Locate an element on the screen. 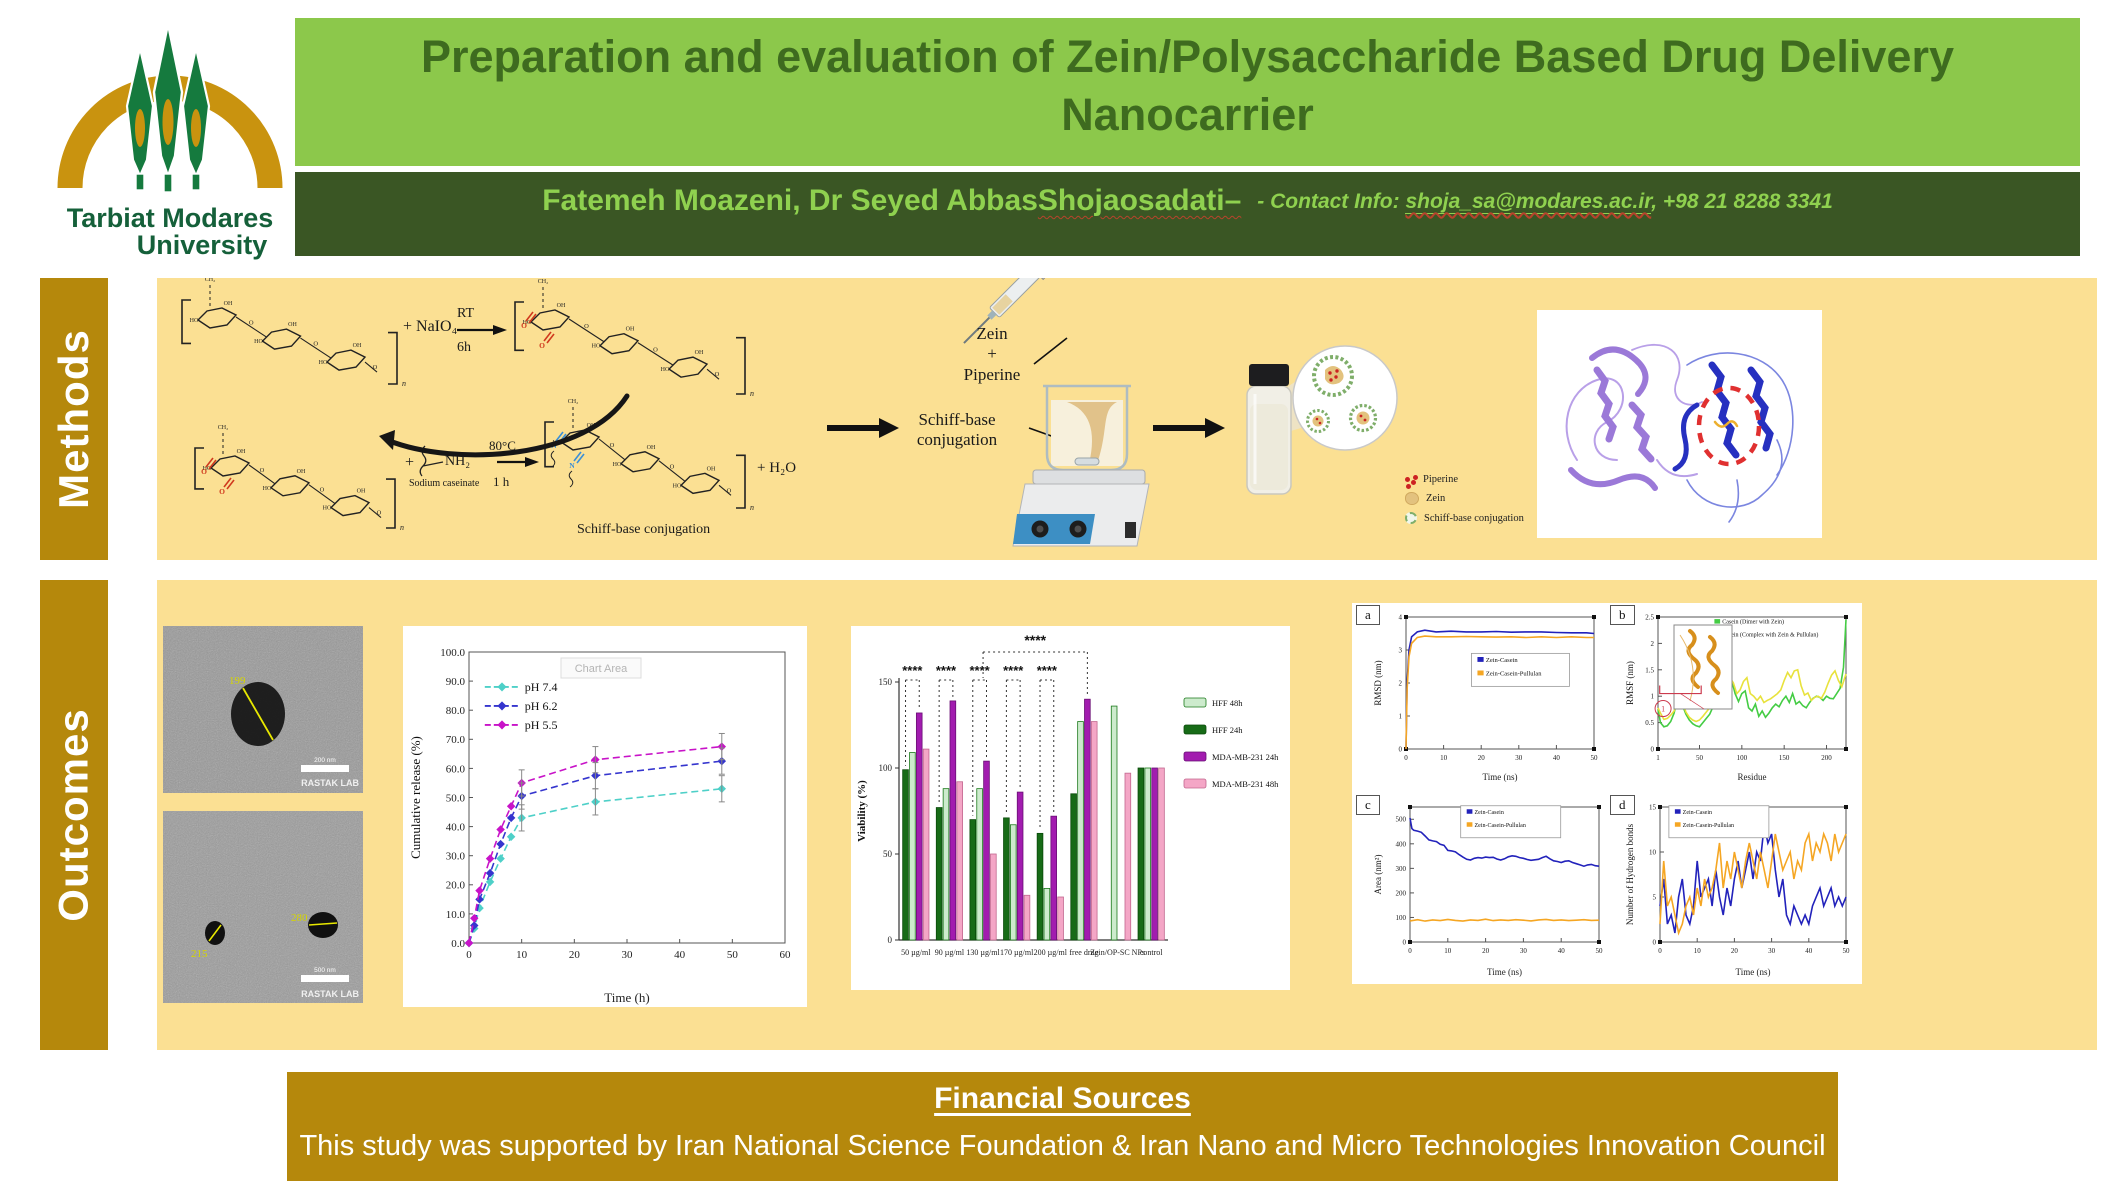  svg-text: 2 is located at coordinates (1401, 683).